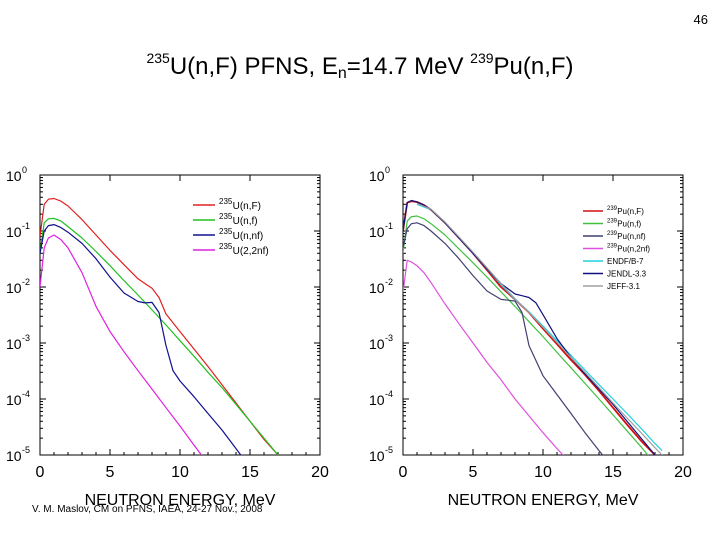  Describe the element at coordinates (245, 221) in the screenshot. I see `chart1-legend-label: U(n,f)` at that location.